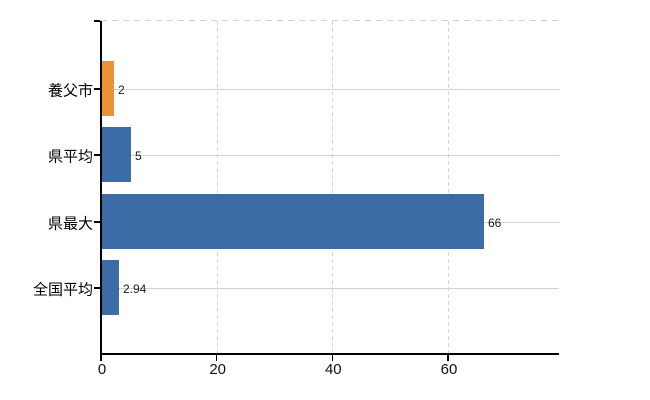 The height and width of the screenshot is (400, 650). What do you see at coordinates (329, 354) in the screenshot?
I see `x-axis-line` at bounding box center [329, 354].